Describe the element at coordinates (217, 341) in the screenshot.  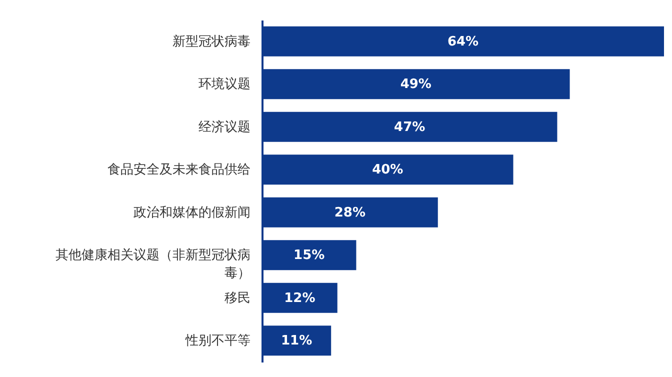
I see `y-tick-label: 性别不平等` at that location.